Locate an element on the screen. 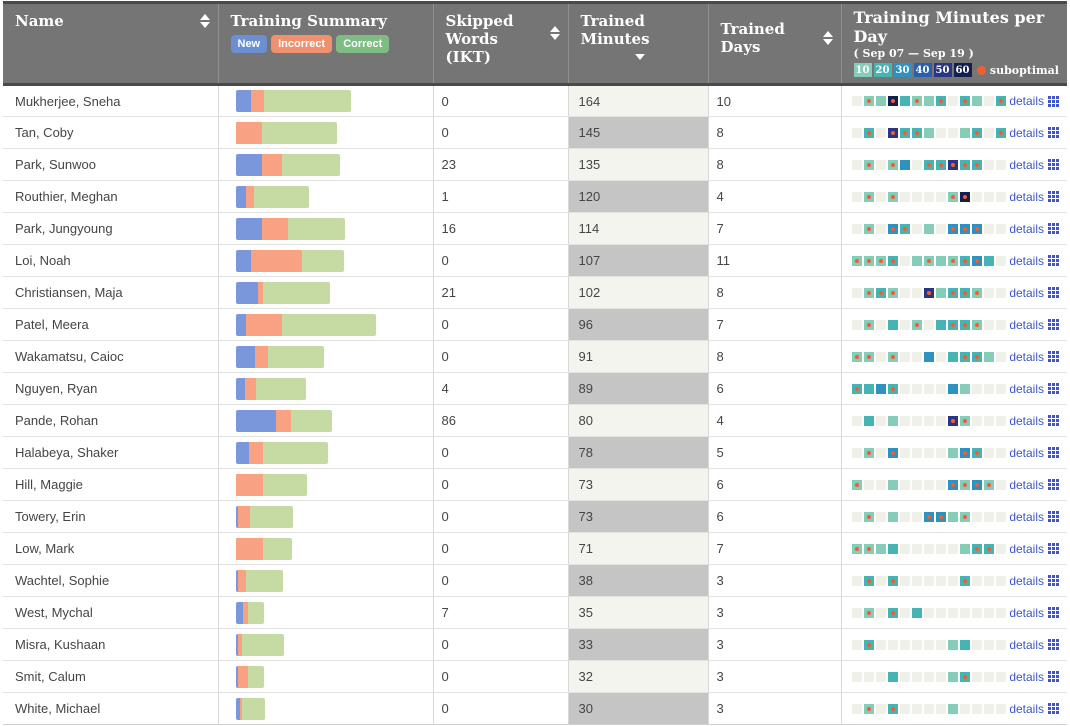  student-name-cell: Park, Sunwoo is located at coordinates (110, 164).